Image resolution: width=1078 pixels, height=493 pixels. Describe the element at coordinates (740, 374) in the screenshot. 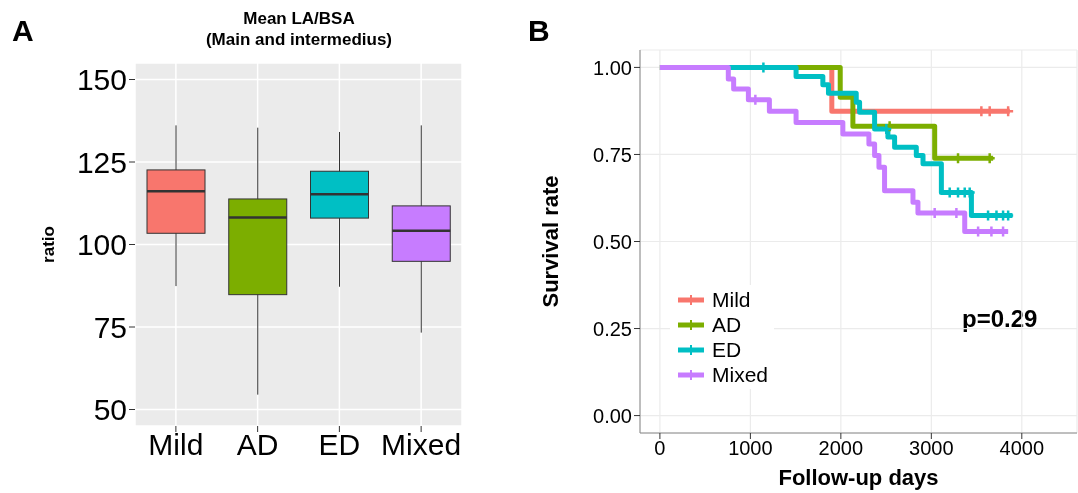

I see `legend-label: Mixed` at that location.